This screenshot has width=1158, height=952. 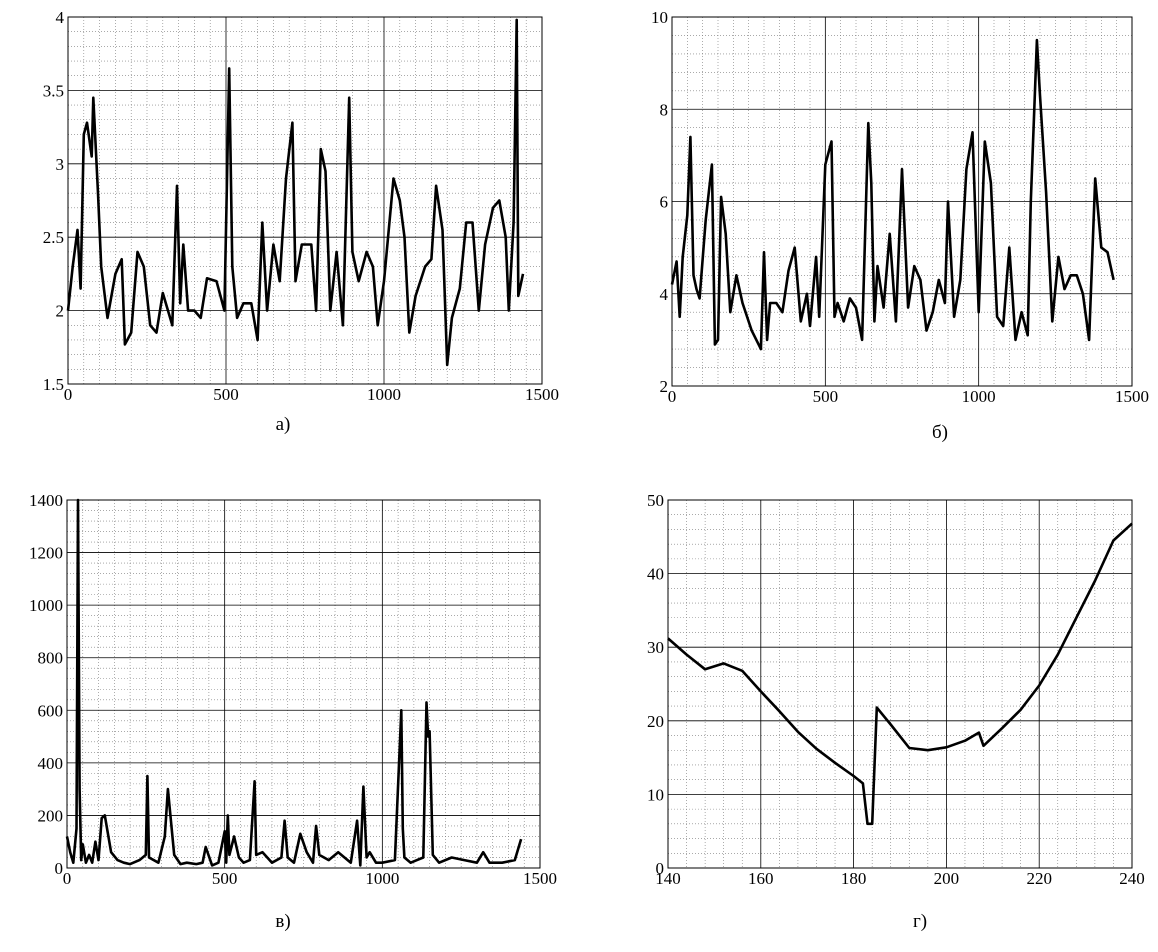 What do you see at coordinates (60, 164) in the screenshot?
I see `y-tick-label: 3` at bounding box center [60, 164].